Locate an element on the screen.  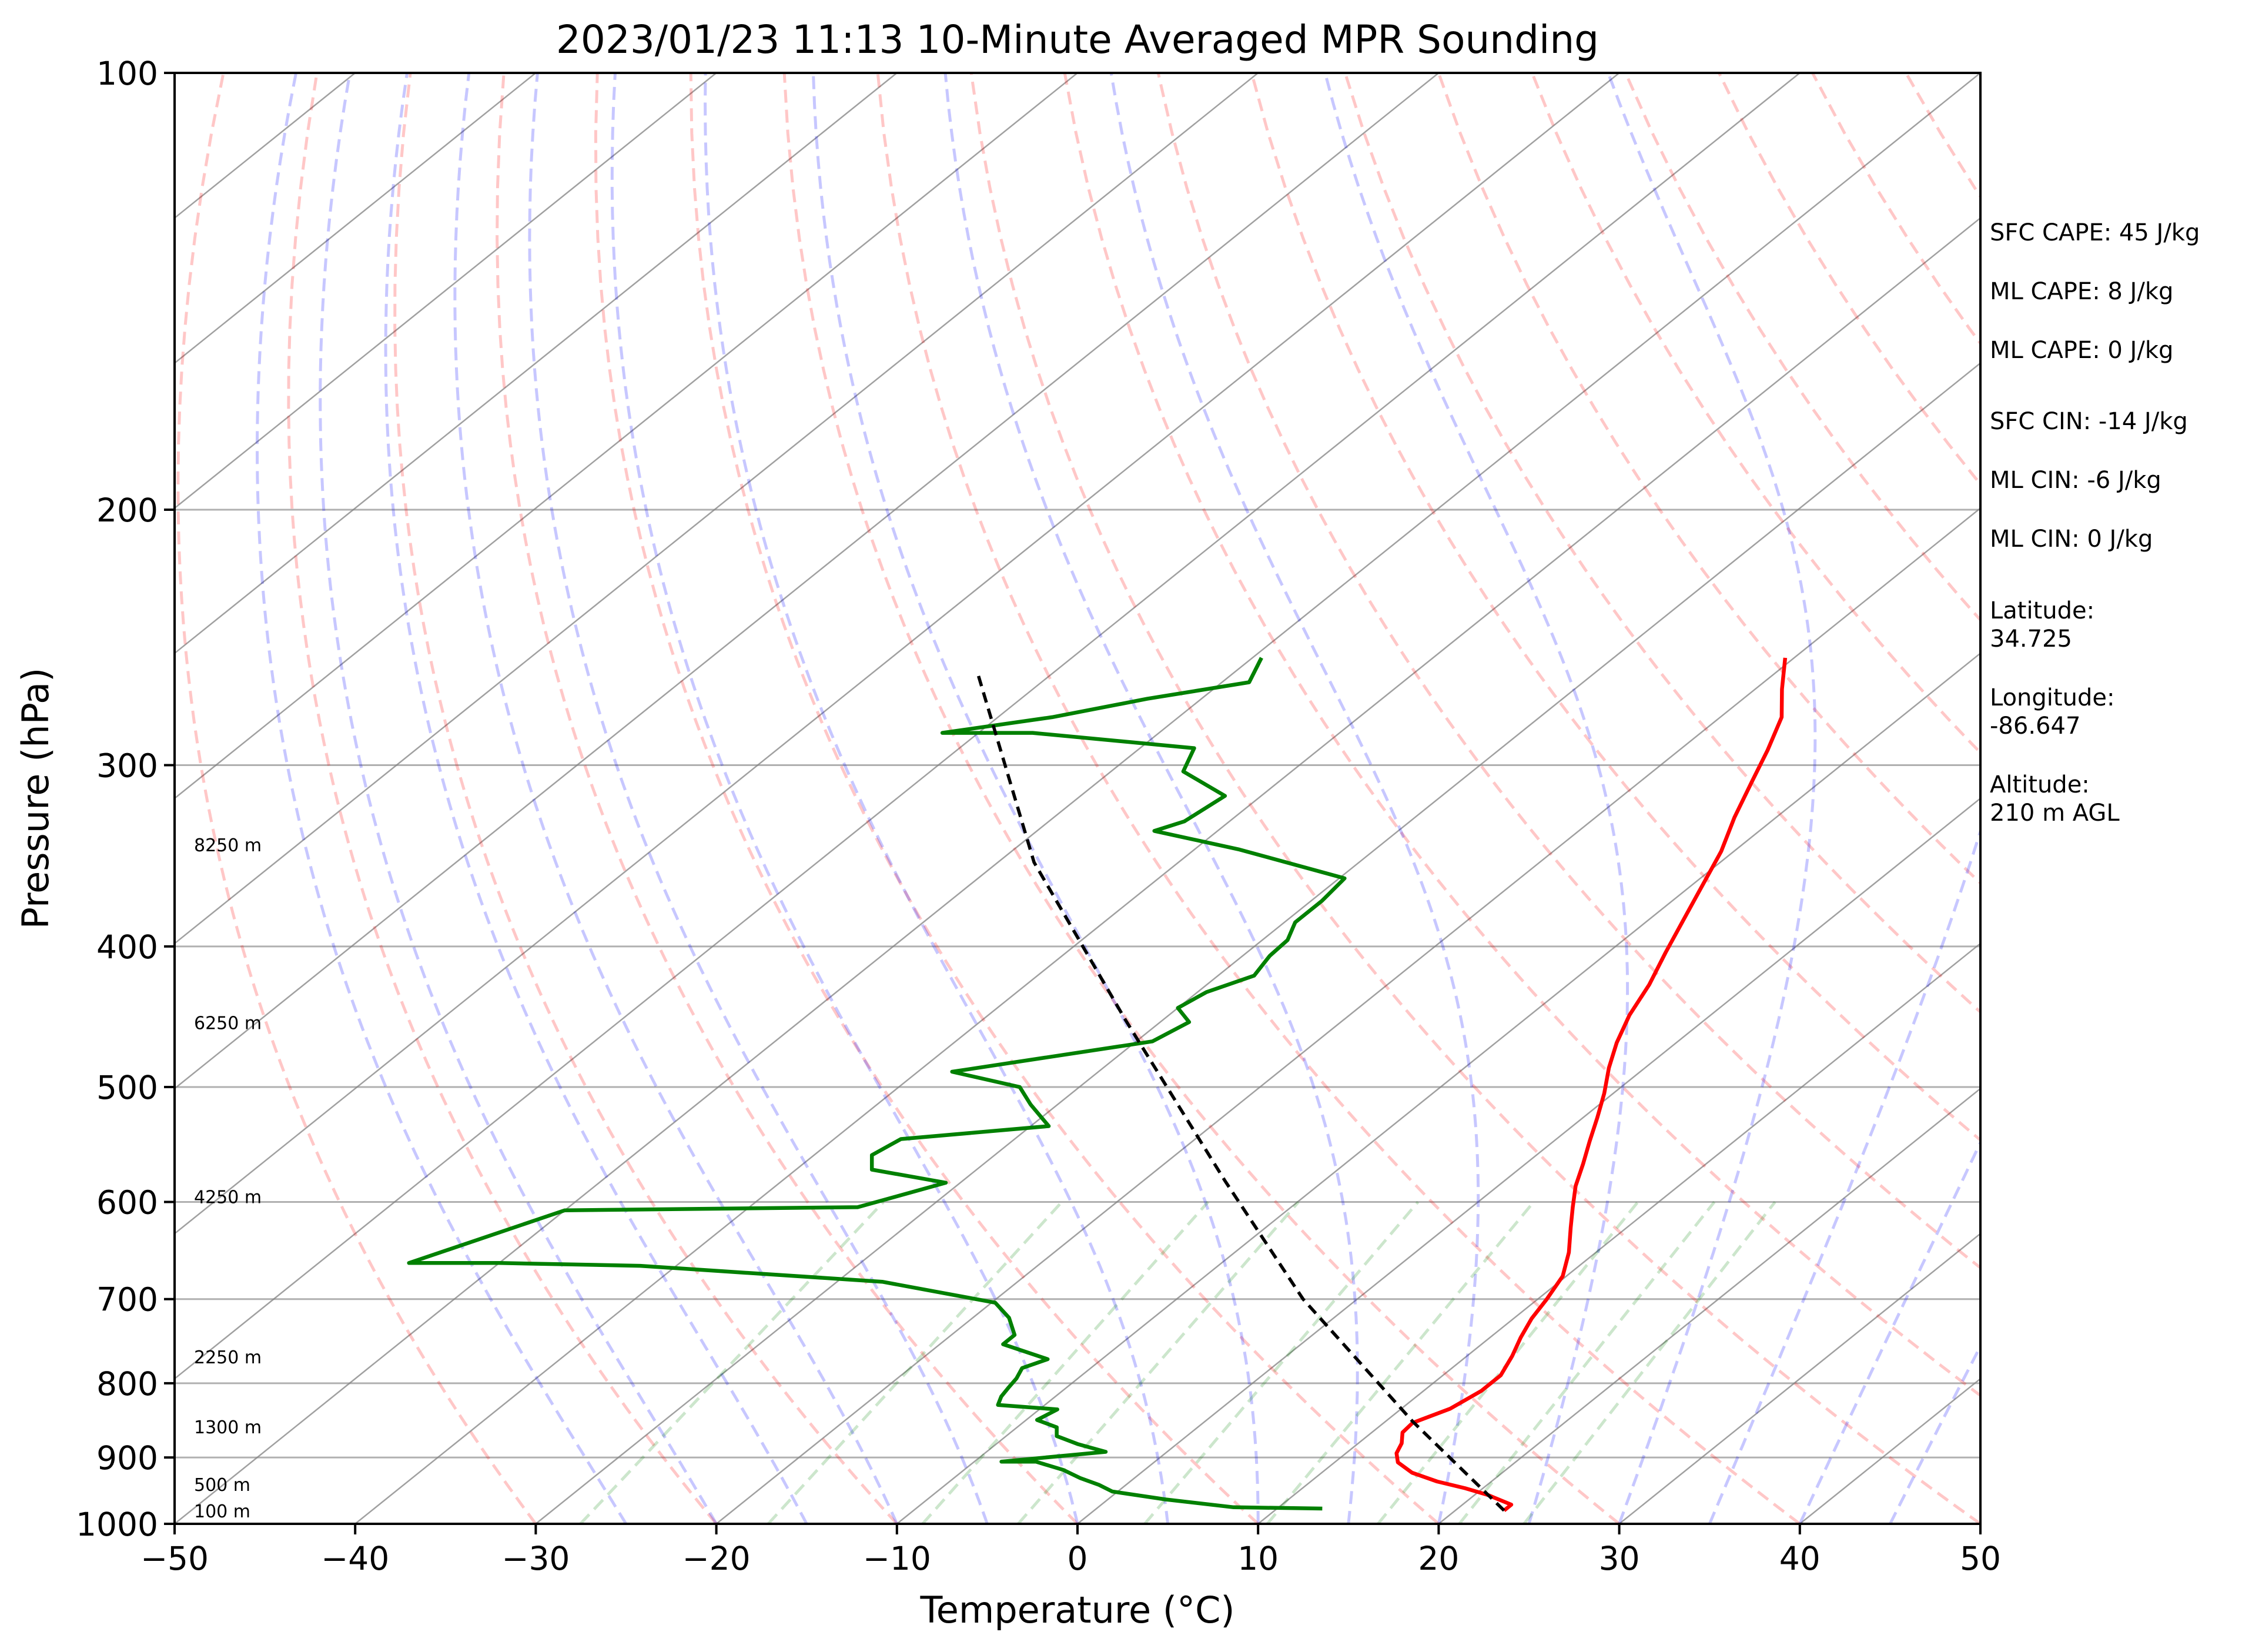
stat-ml-cape-2: ML CAPE: 0 J/kg is located at coordinates (2082, 351).